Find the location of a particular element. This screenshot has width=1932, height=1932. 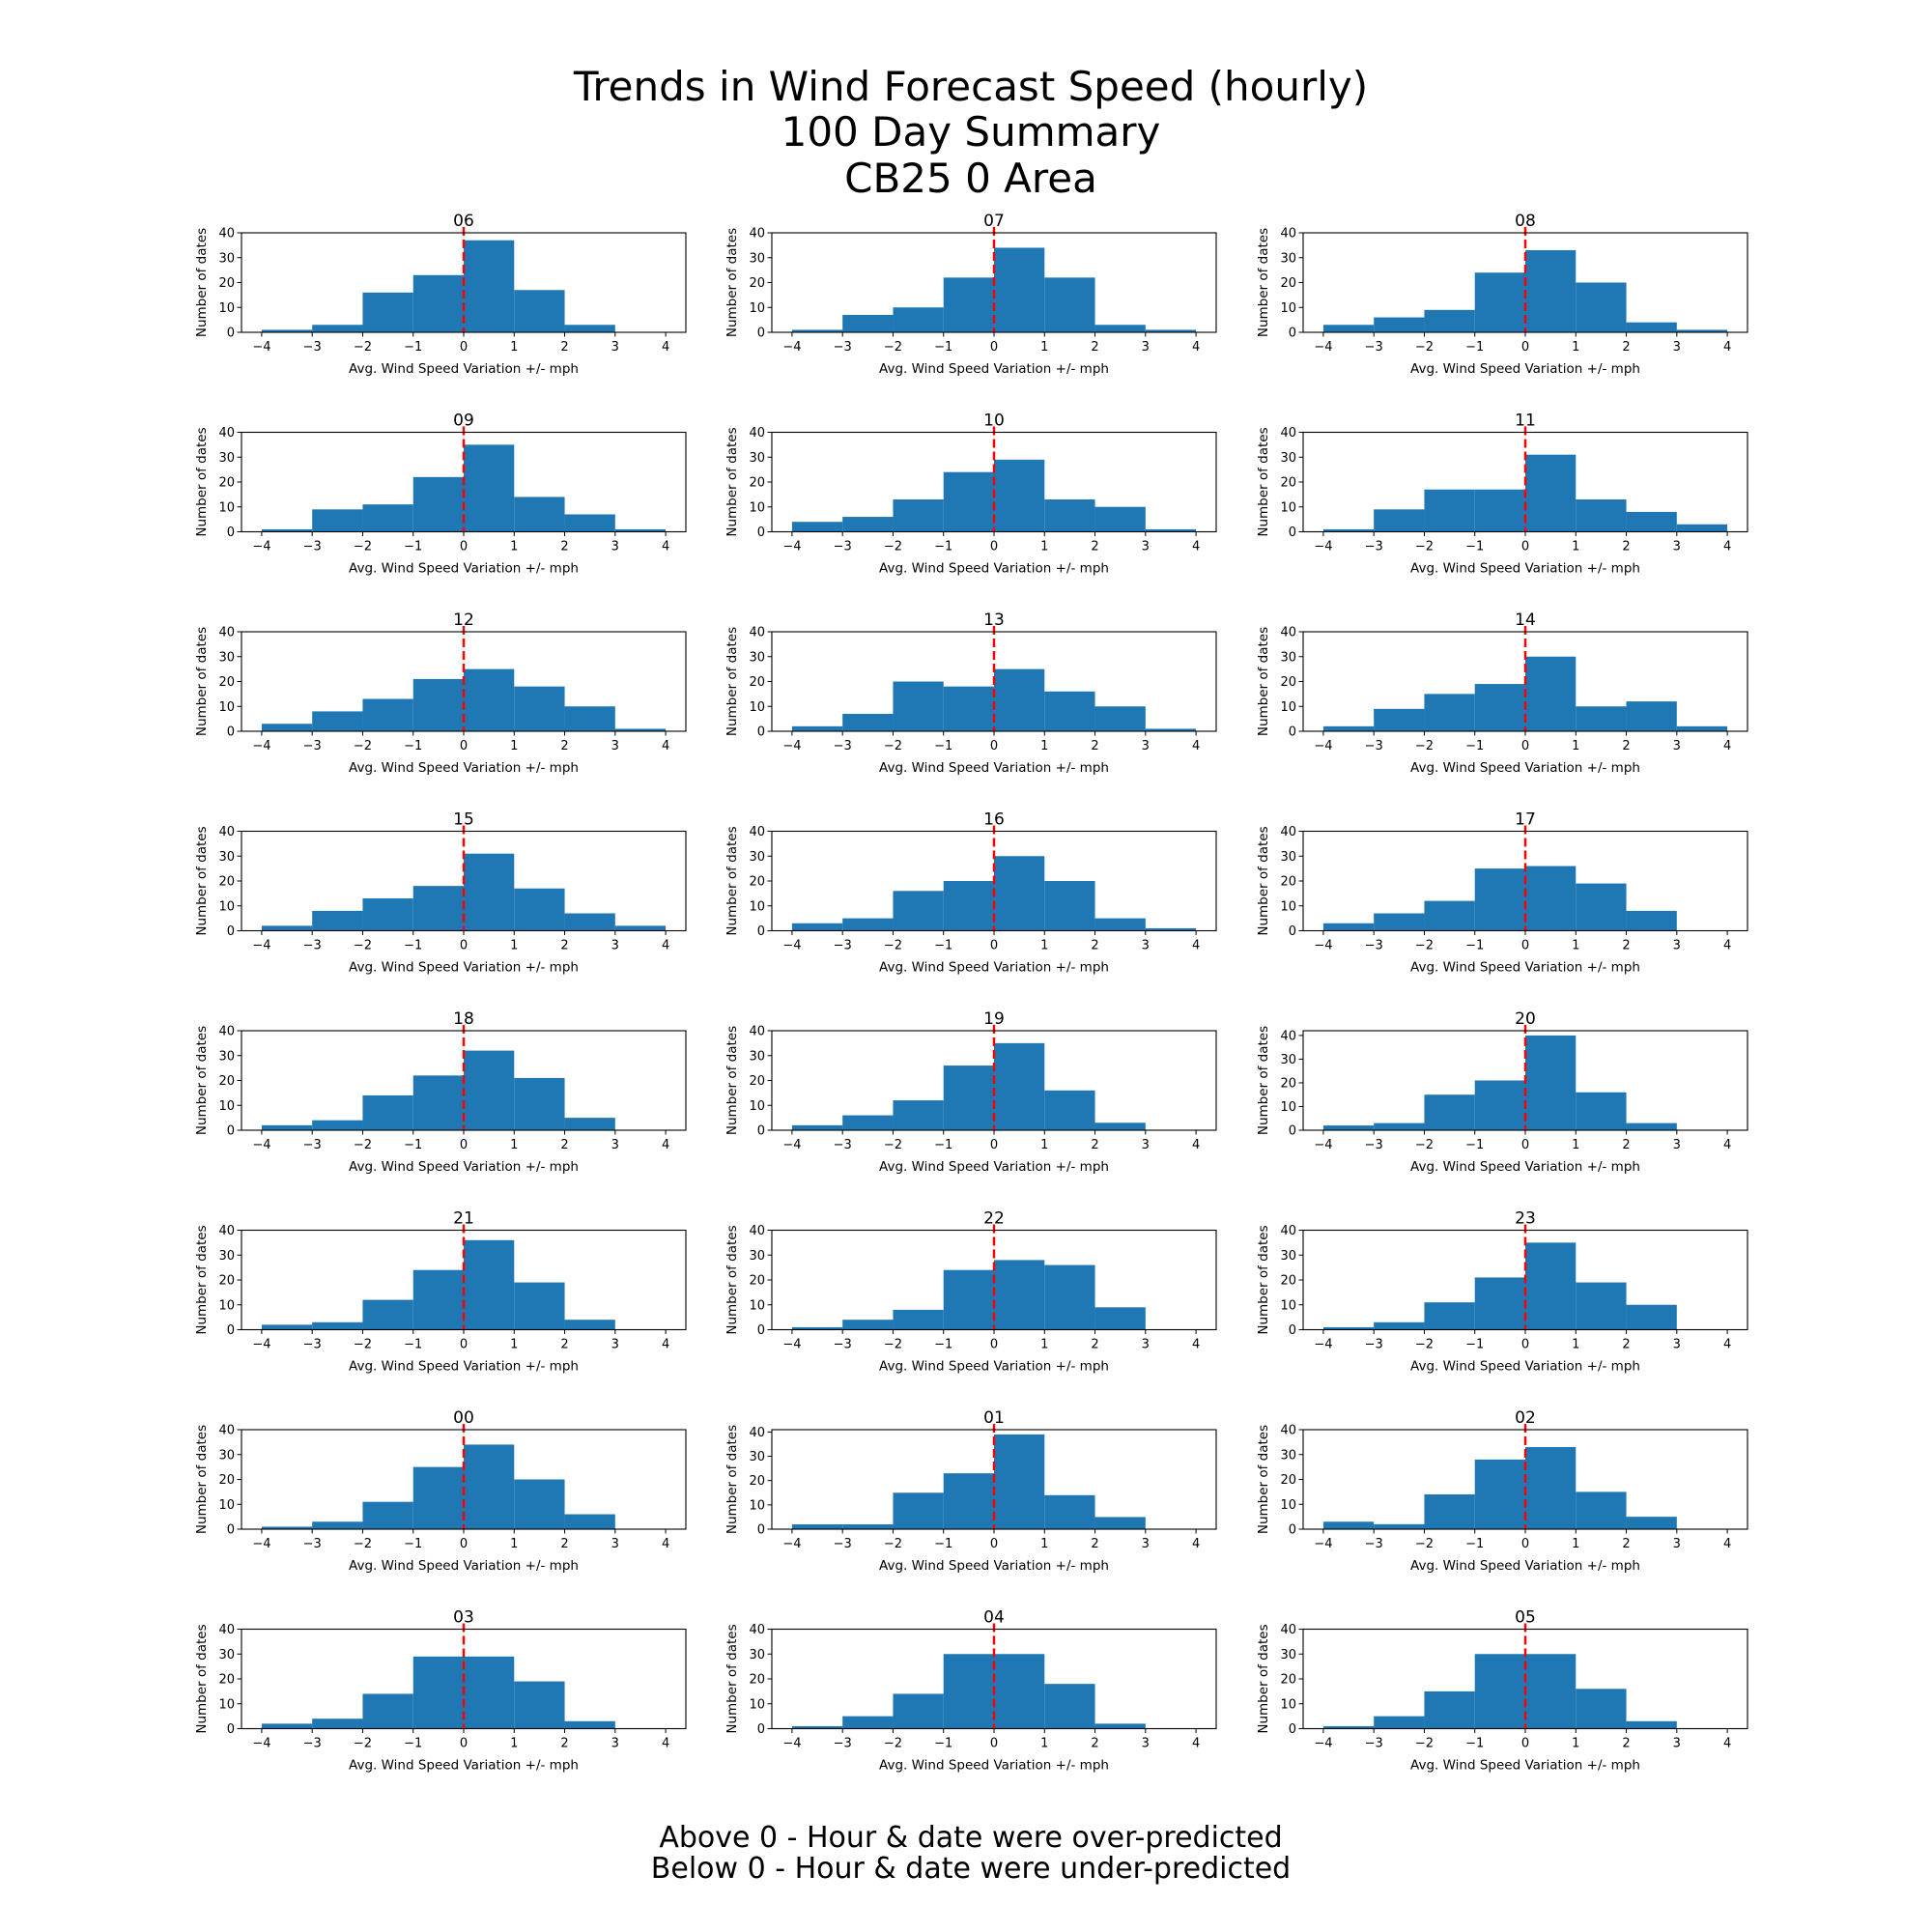

subplot-title: 14 is located at coordinates (1525, 620).